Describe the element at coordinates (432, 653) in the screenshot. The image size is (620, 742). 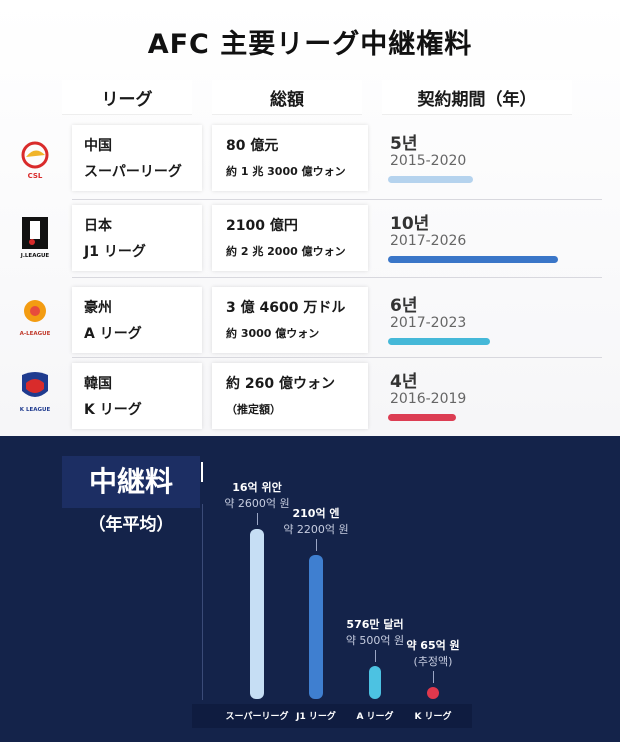
I see `data-label: 약 65억 원 (추정액)` at that location.